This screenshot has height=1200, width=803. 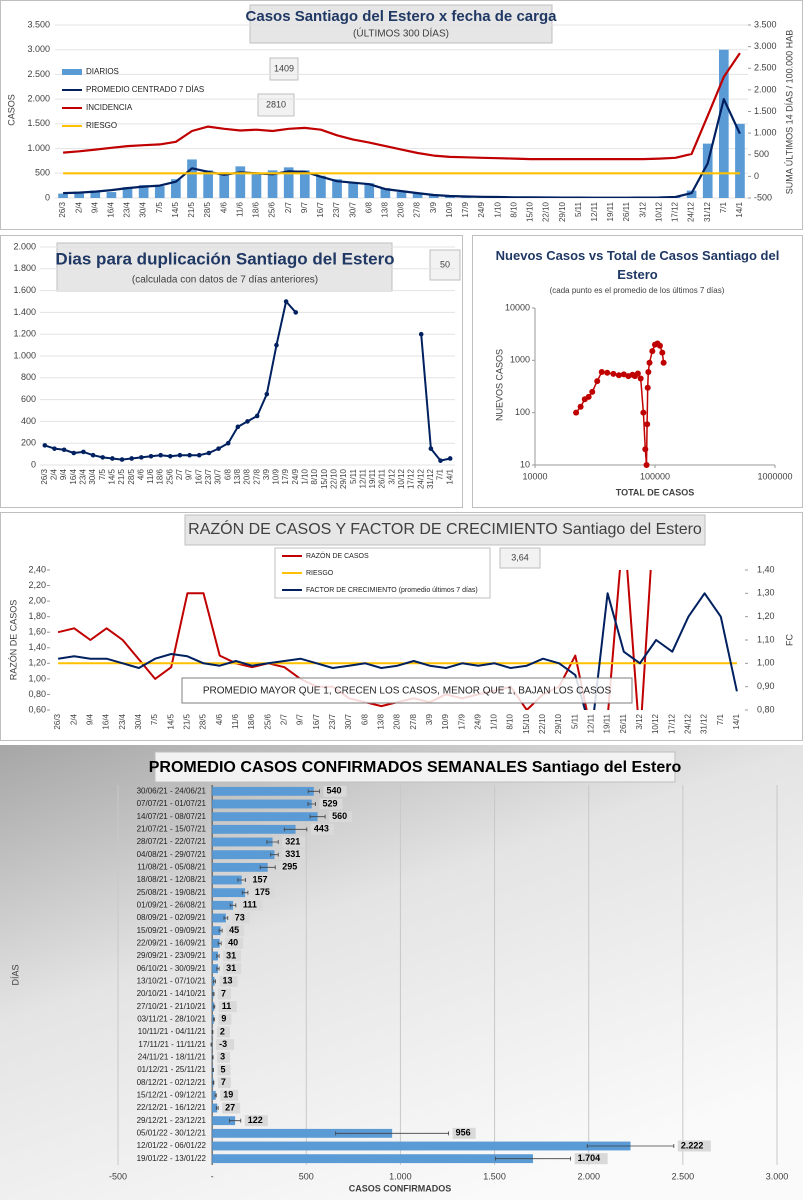 What do you see at coordinates (223, 993) in the screenshot?
I see `value-label: 7` at bounding box center [223, 993].